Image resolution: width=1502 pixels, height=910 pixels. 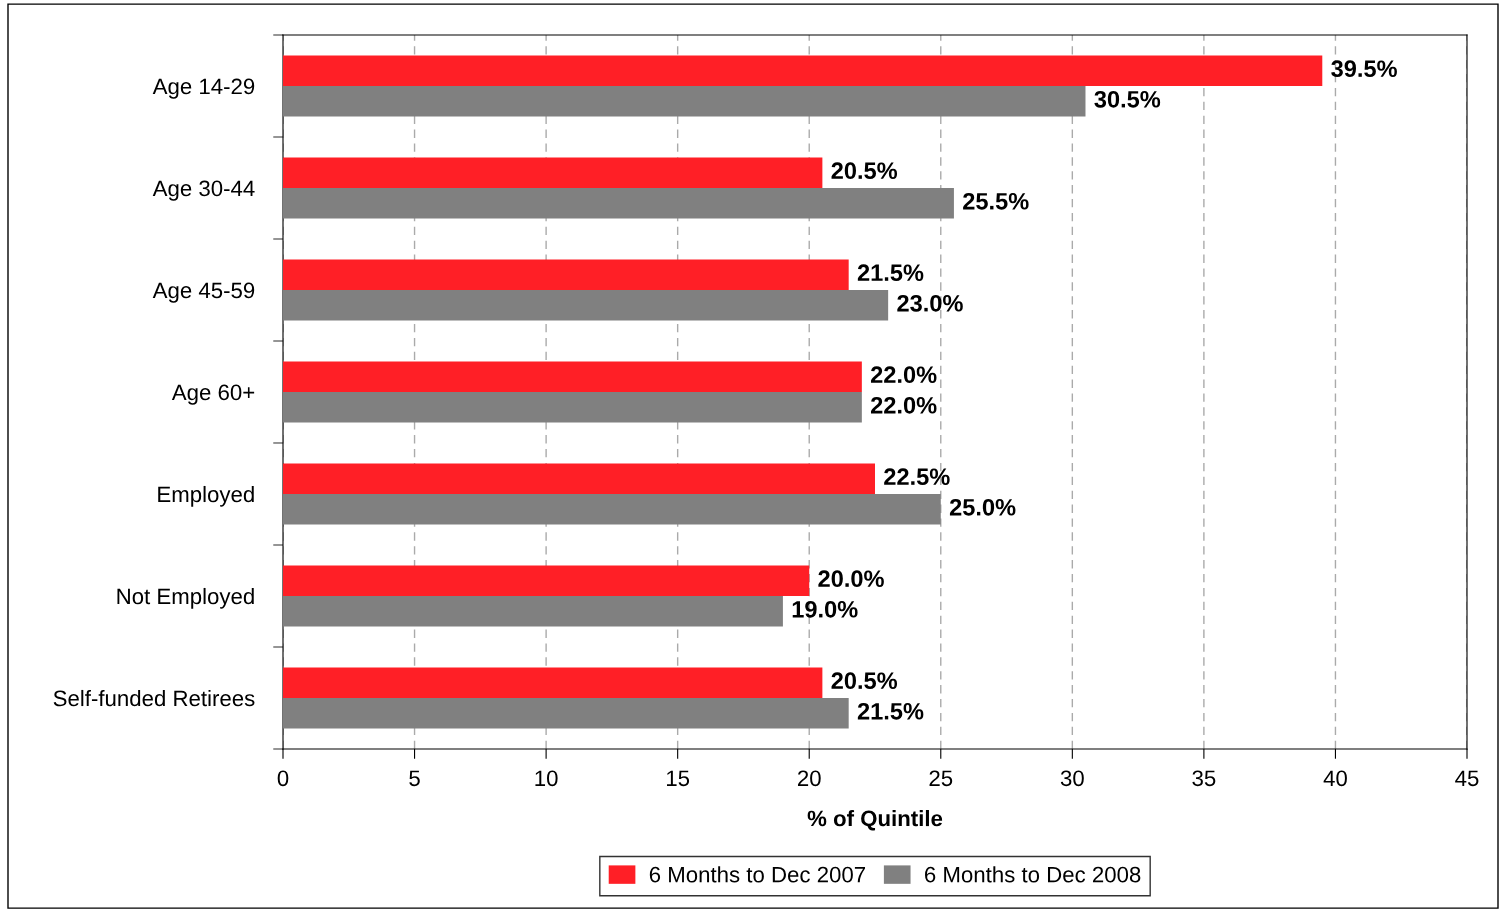 What do you see at coordinates (213, 394) in the screenshot?
I see `y-tick-label: Age 60+` at bounding box center [213, 394].